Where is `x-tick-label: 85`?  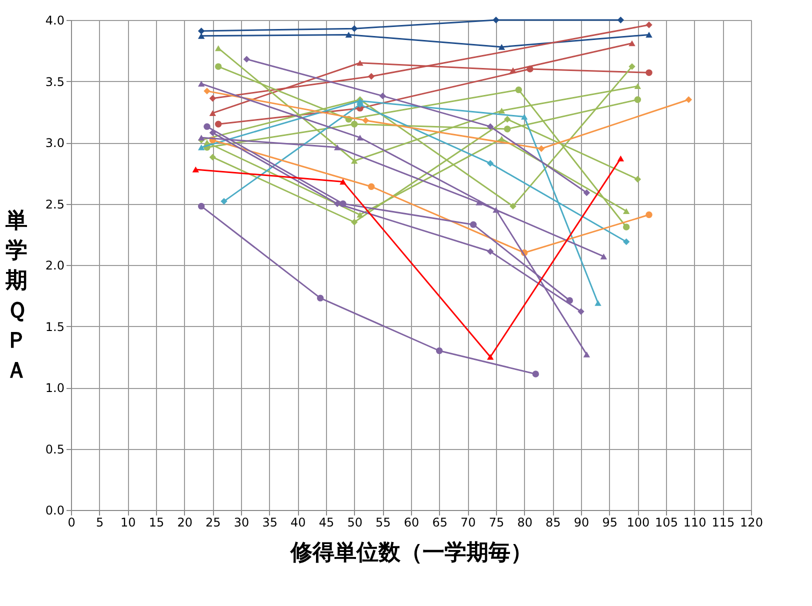 x-tick-label: 85 is located at coordinates (553, 523).